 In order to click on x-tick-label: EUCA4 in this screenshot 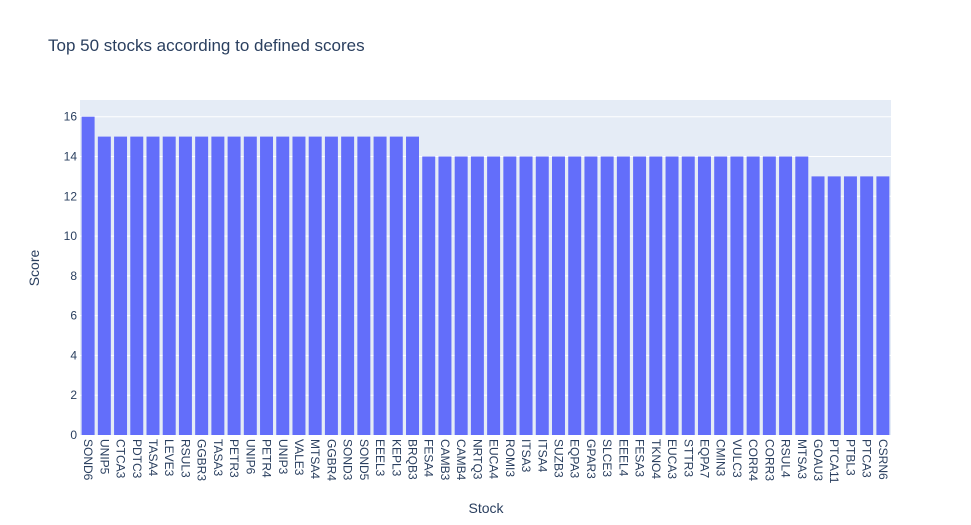, I will do `click(494, 459)`.